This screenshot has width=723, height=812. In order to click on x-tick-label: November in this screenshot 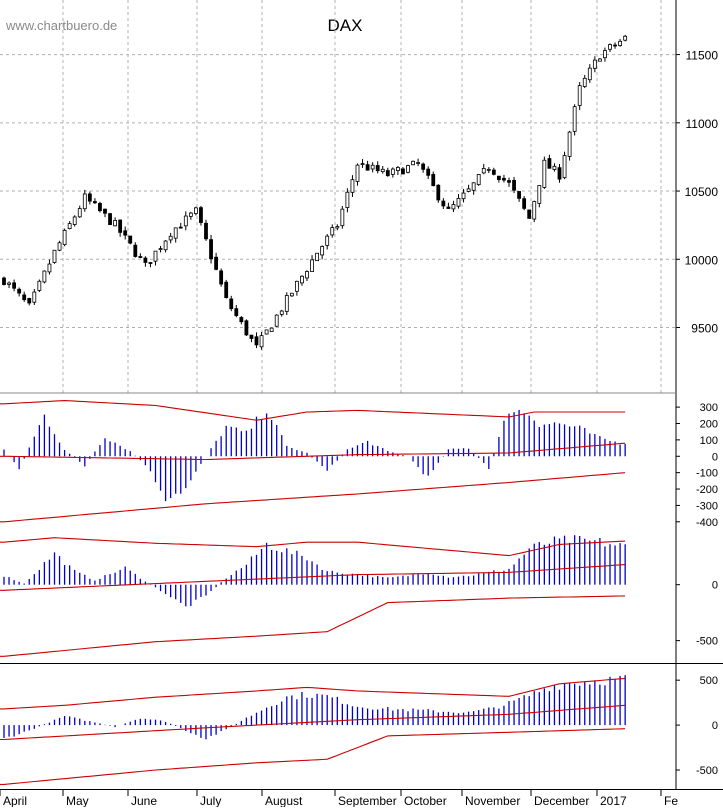, I will do `click(492, 800)`.